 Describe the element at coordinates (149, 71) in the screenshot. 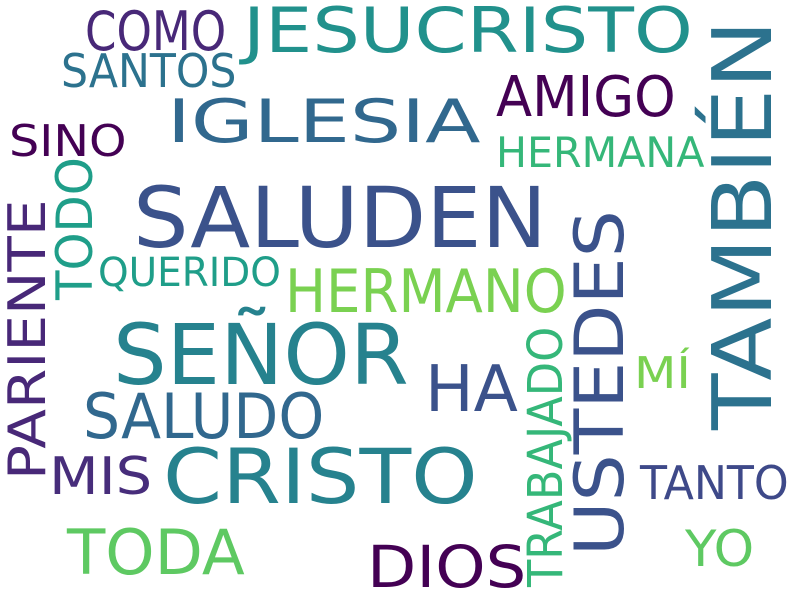

I see `word-santos: SANTOS` at that location.